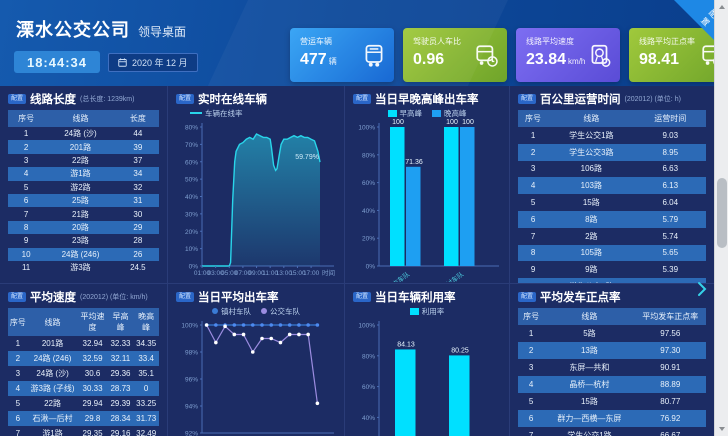 This screenshot has height=436, width=728. Describe the element at coordinates (670, 350) in the screenshot. I see `table-cell: 97.30` at that location.